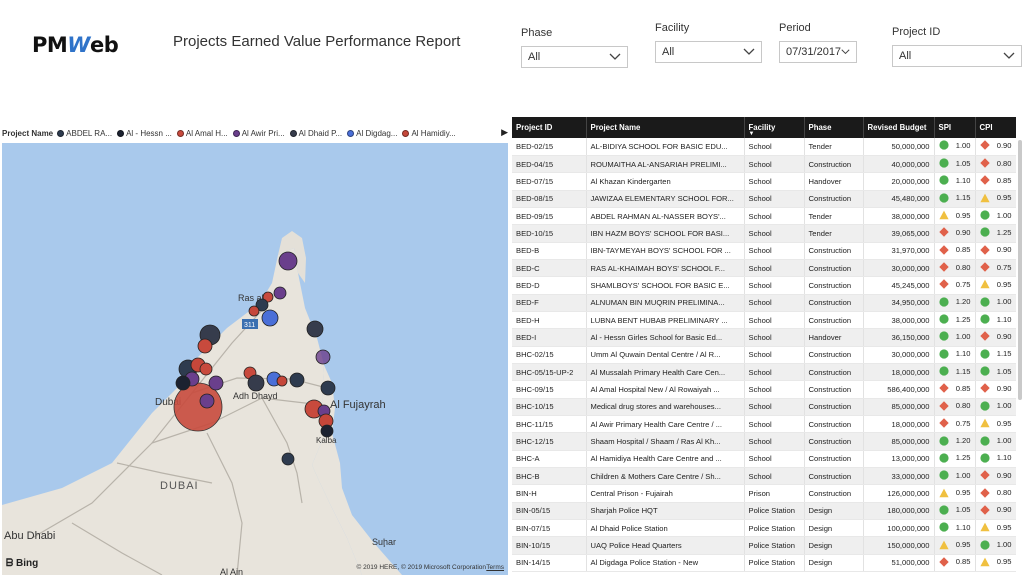  I want to click on cpi-value: 0.90, so click(1004, 145).